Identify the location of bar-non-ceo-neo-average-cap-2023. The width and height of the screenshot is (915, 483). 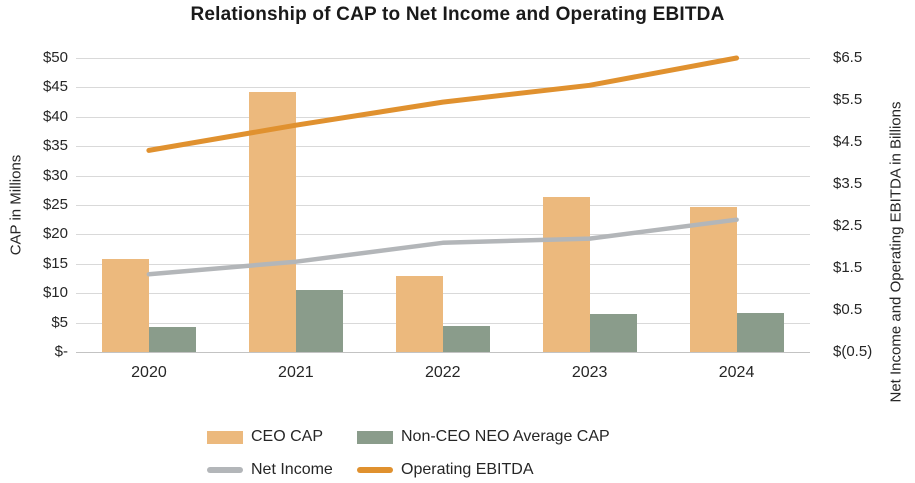
(613, 332).